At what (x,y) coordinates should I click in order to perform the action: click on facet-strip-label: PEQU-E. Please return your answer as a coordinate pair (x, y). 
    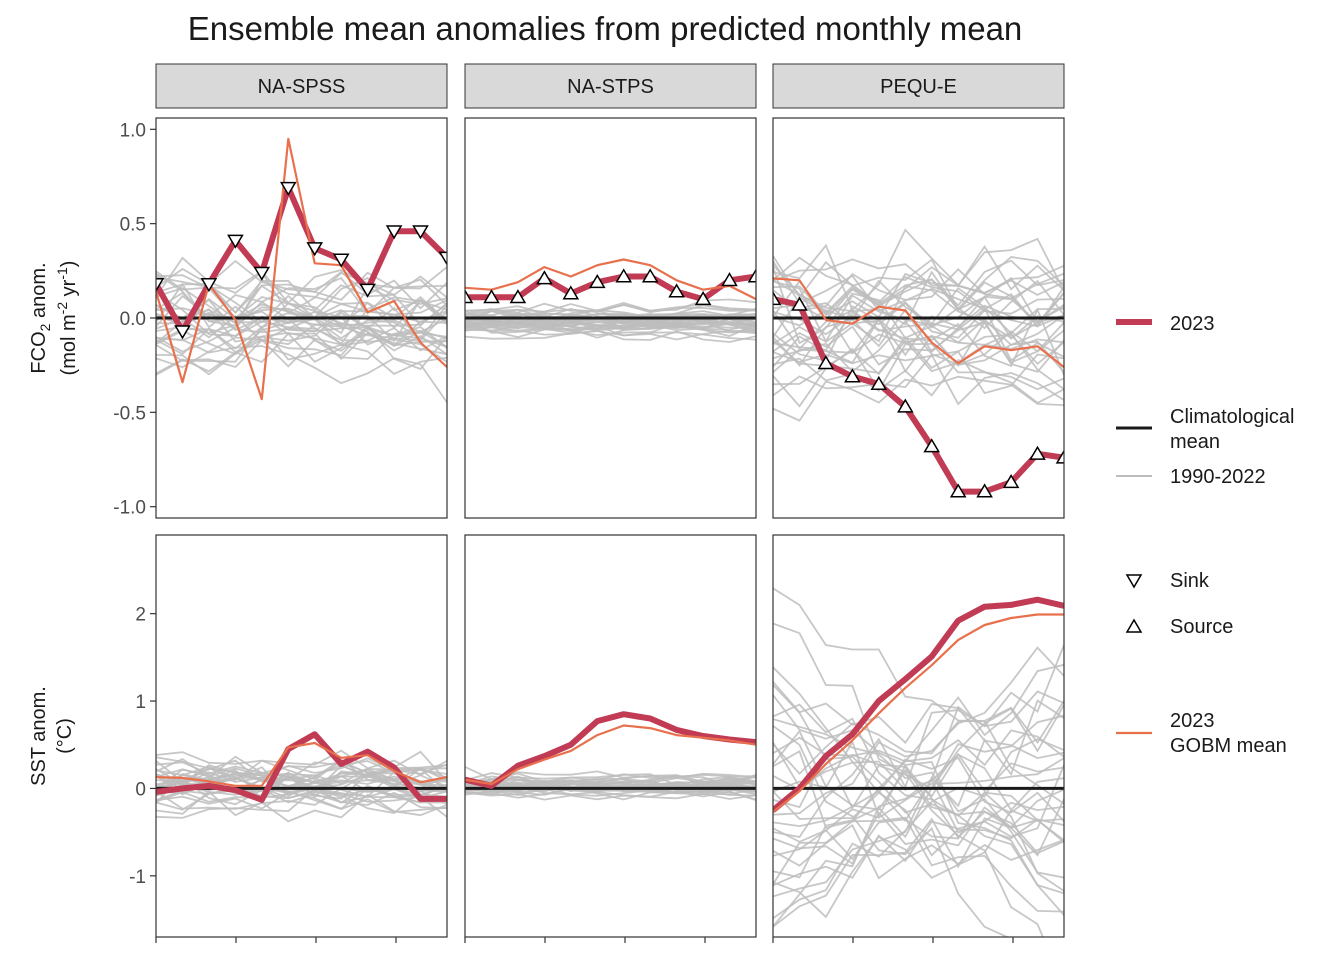
    Looking at the image, I should click on (918, 87).